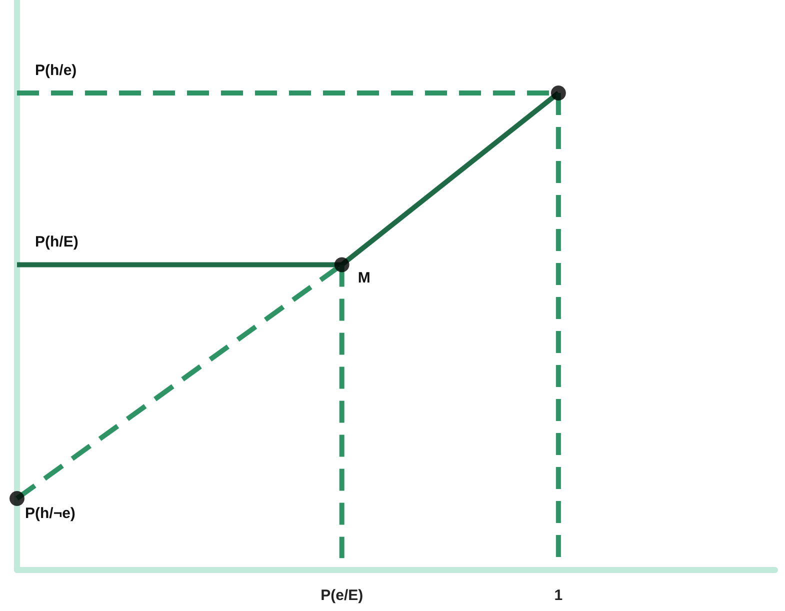 The height and width of the screenshot is (611, 785). What do you see at coordinates (56, 71) in the screenshot?
I see `annotation: P(h/e)` at bounding box center [56, 71].